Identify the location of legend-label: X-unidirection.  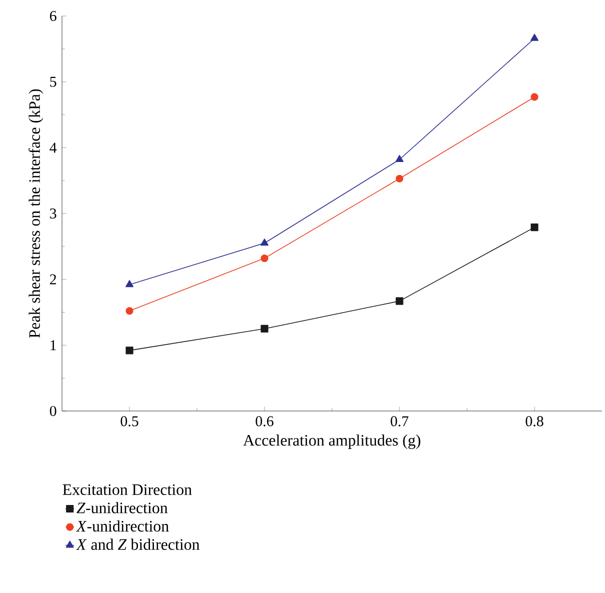
(122, 526).